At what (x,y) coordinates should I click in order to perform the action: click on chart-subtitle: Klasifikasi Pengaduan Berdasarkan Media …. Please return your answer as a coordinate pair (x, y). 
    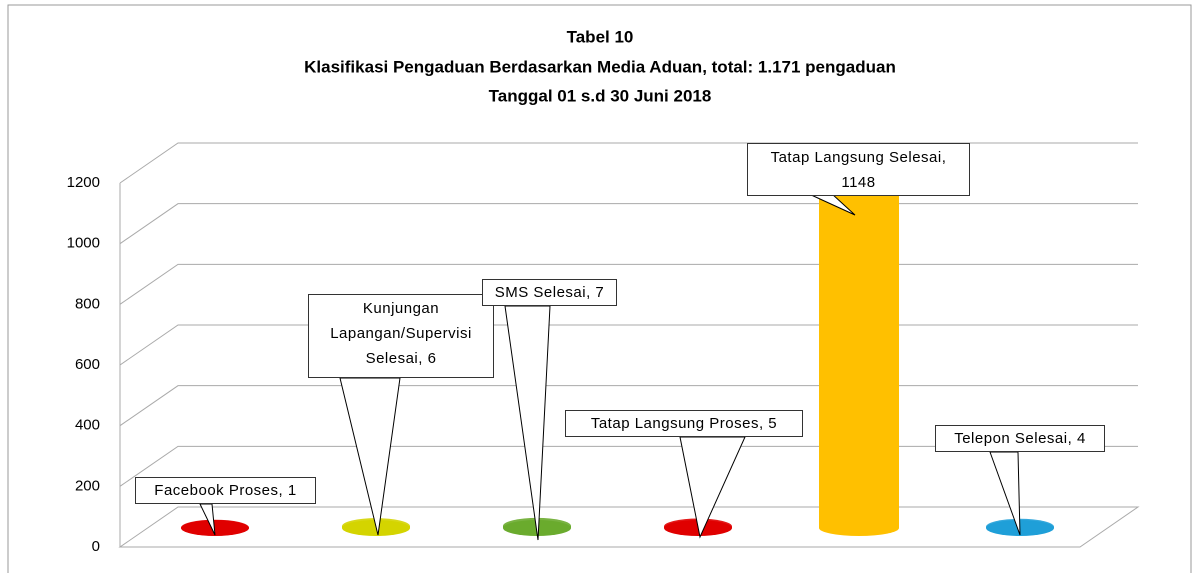
    Looking at the image, I should click on (600, 66).